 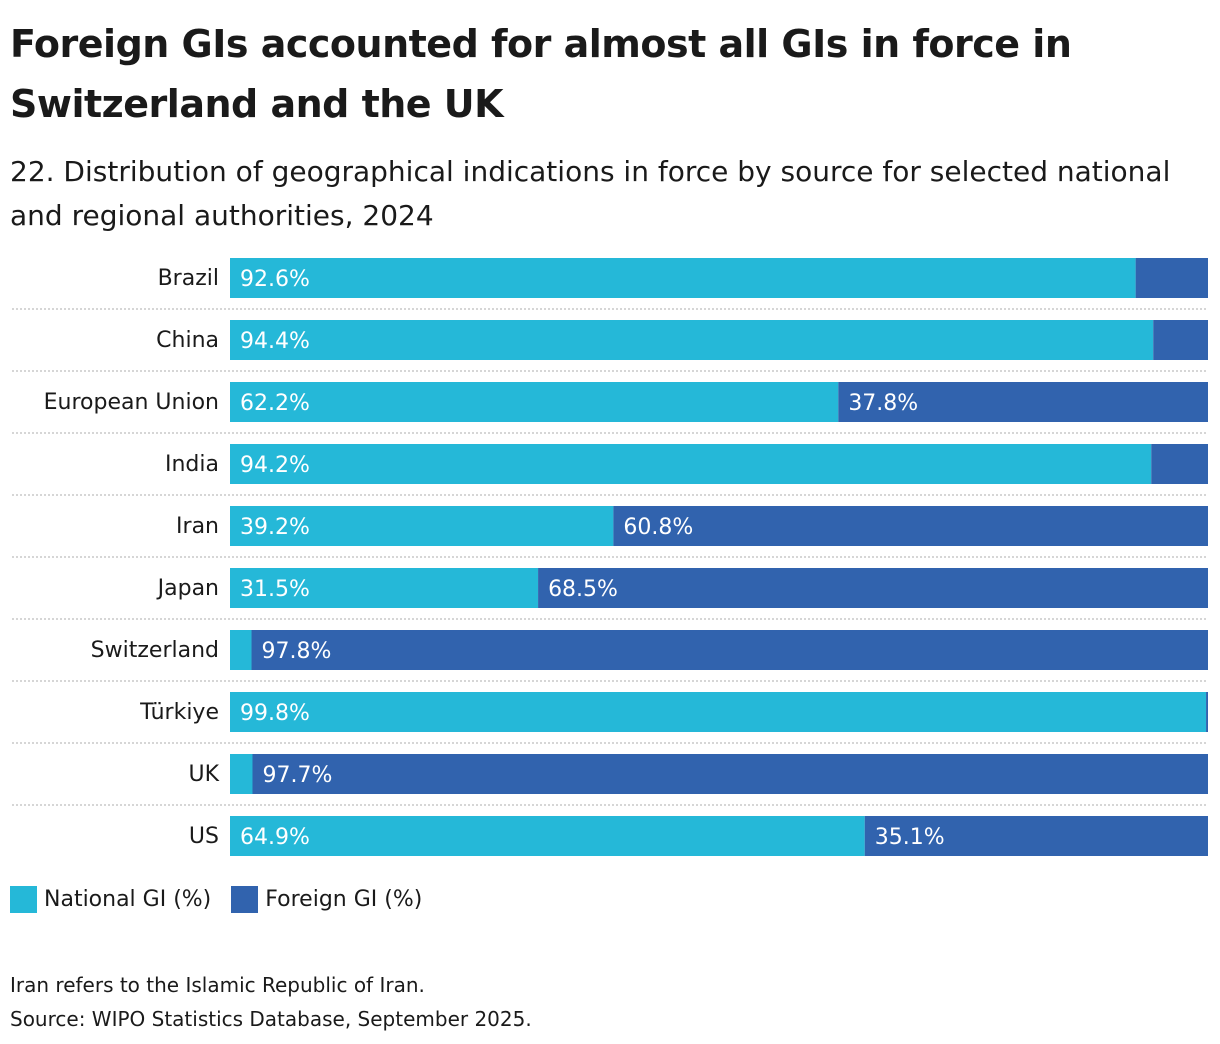 What do you see at coordinates (275, 403) in the screenshot?
I see `data-label-national-european-union: 62.2%` at bounding box center [275, 403].